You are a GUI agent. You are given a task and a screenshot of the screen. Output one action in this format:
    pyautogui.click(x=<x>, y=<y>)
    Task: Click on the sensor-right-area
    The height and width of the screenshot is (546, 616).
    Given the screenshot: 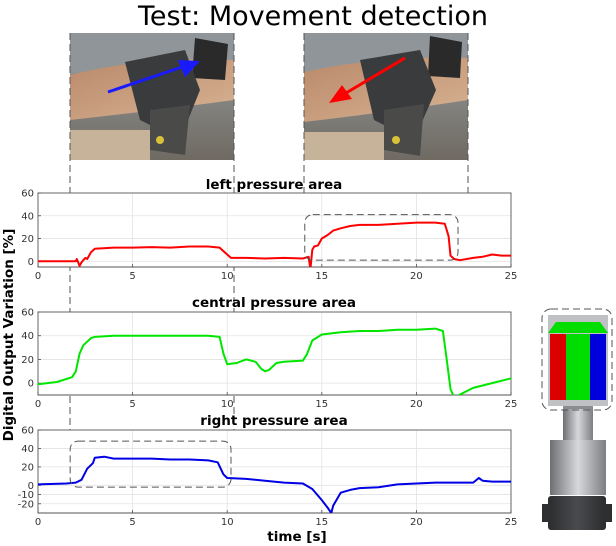 What is the action you would take?
    pyautogui.click(x=598, y=367)
    